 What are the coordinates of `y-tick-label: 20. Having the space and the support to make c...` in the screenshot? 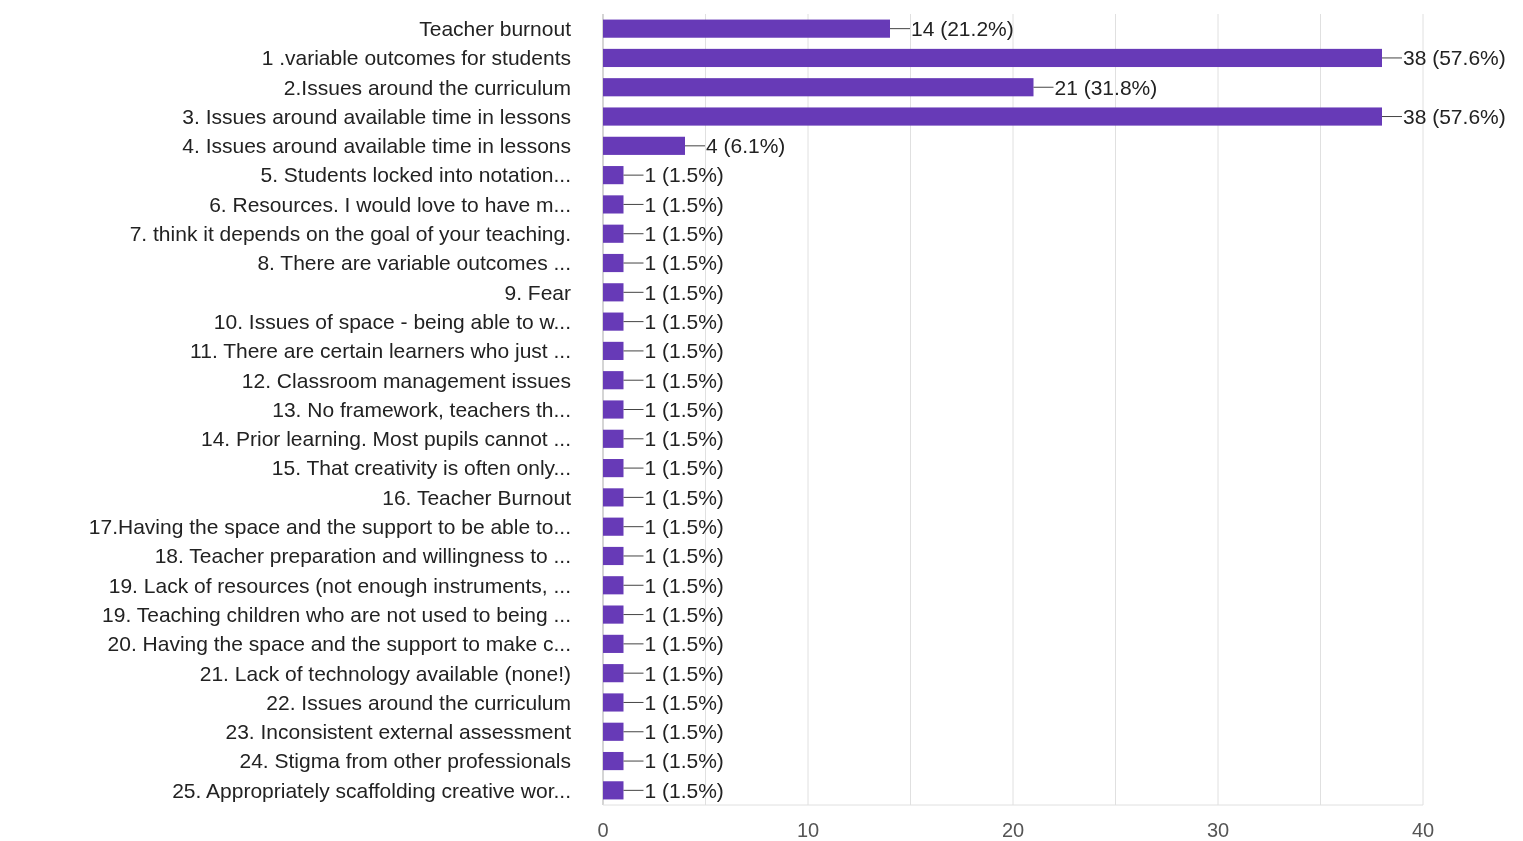 It's located at (339, 644).